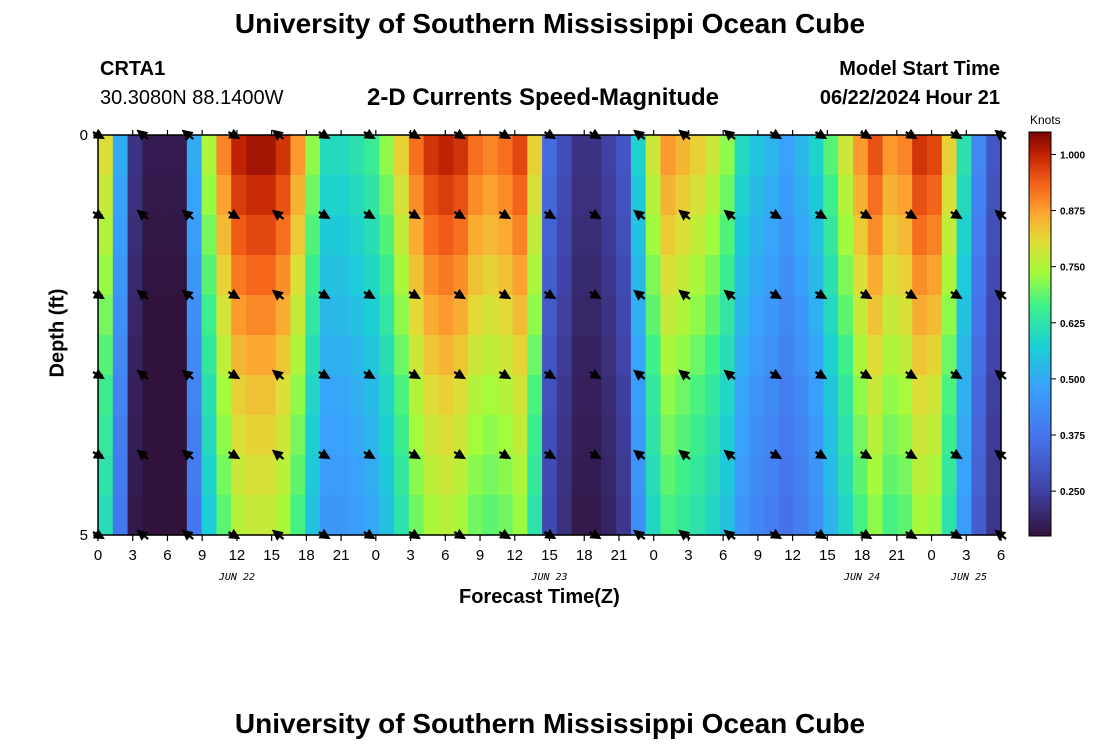 The width and height of the screenshot is (1100, 750). What do you see at coordinates (84, 135) in the screenshot?
I see `y-tick-label: 0` at bounding box center [84, 135].